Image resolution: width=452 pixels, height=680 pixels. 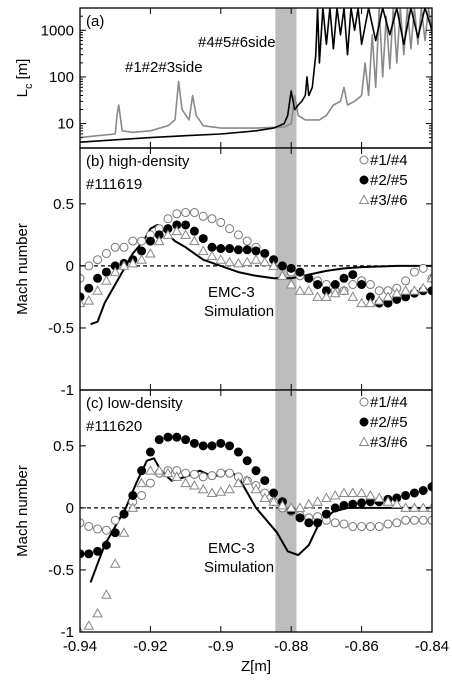 I want to click on y-label-main: Mach number, so click(x=22, y=269).